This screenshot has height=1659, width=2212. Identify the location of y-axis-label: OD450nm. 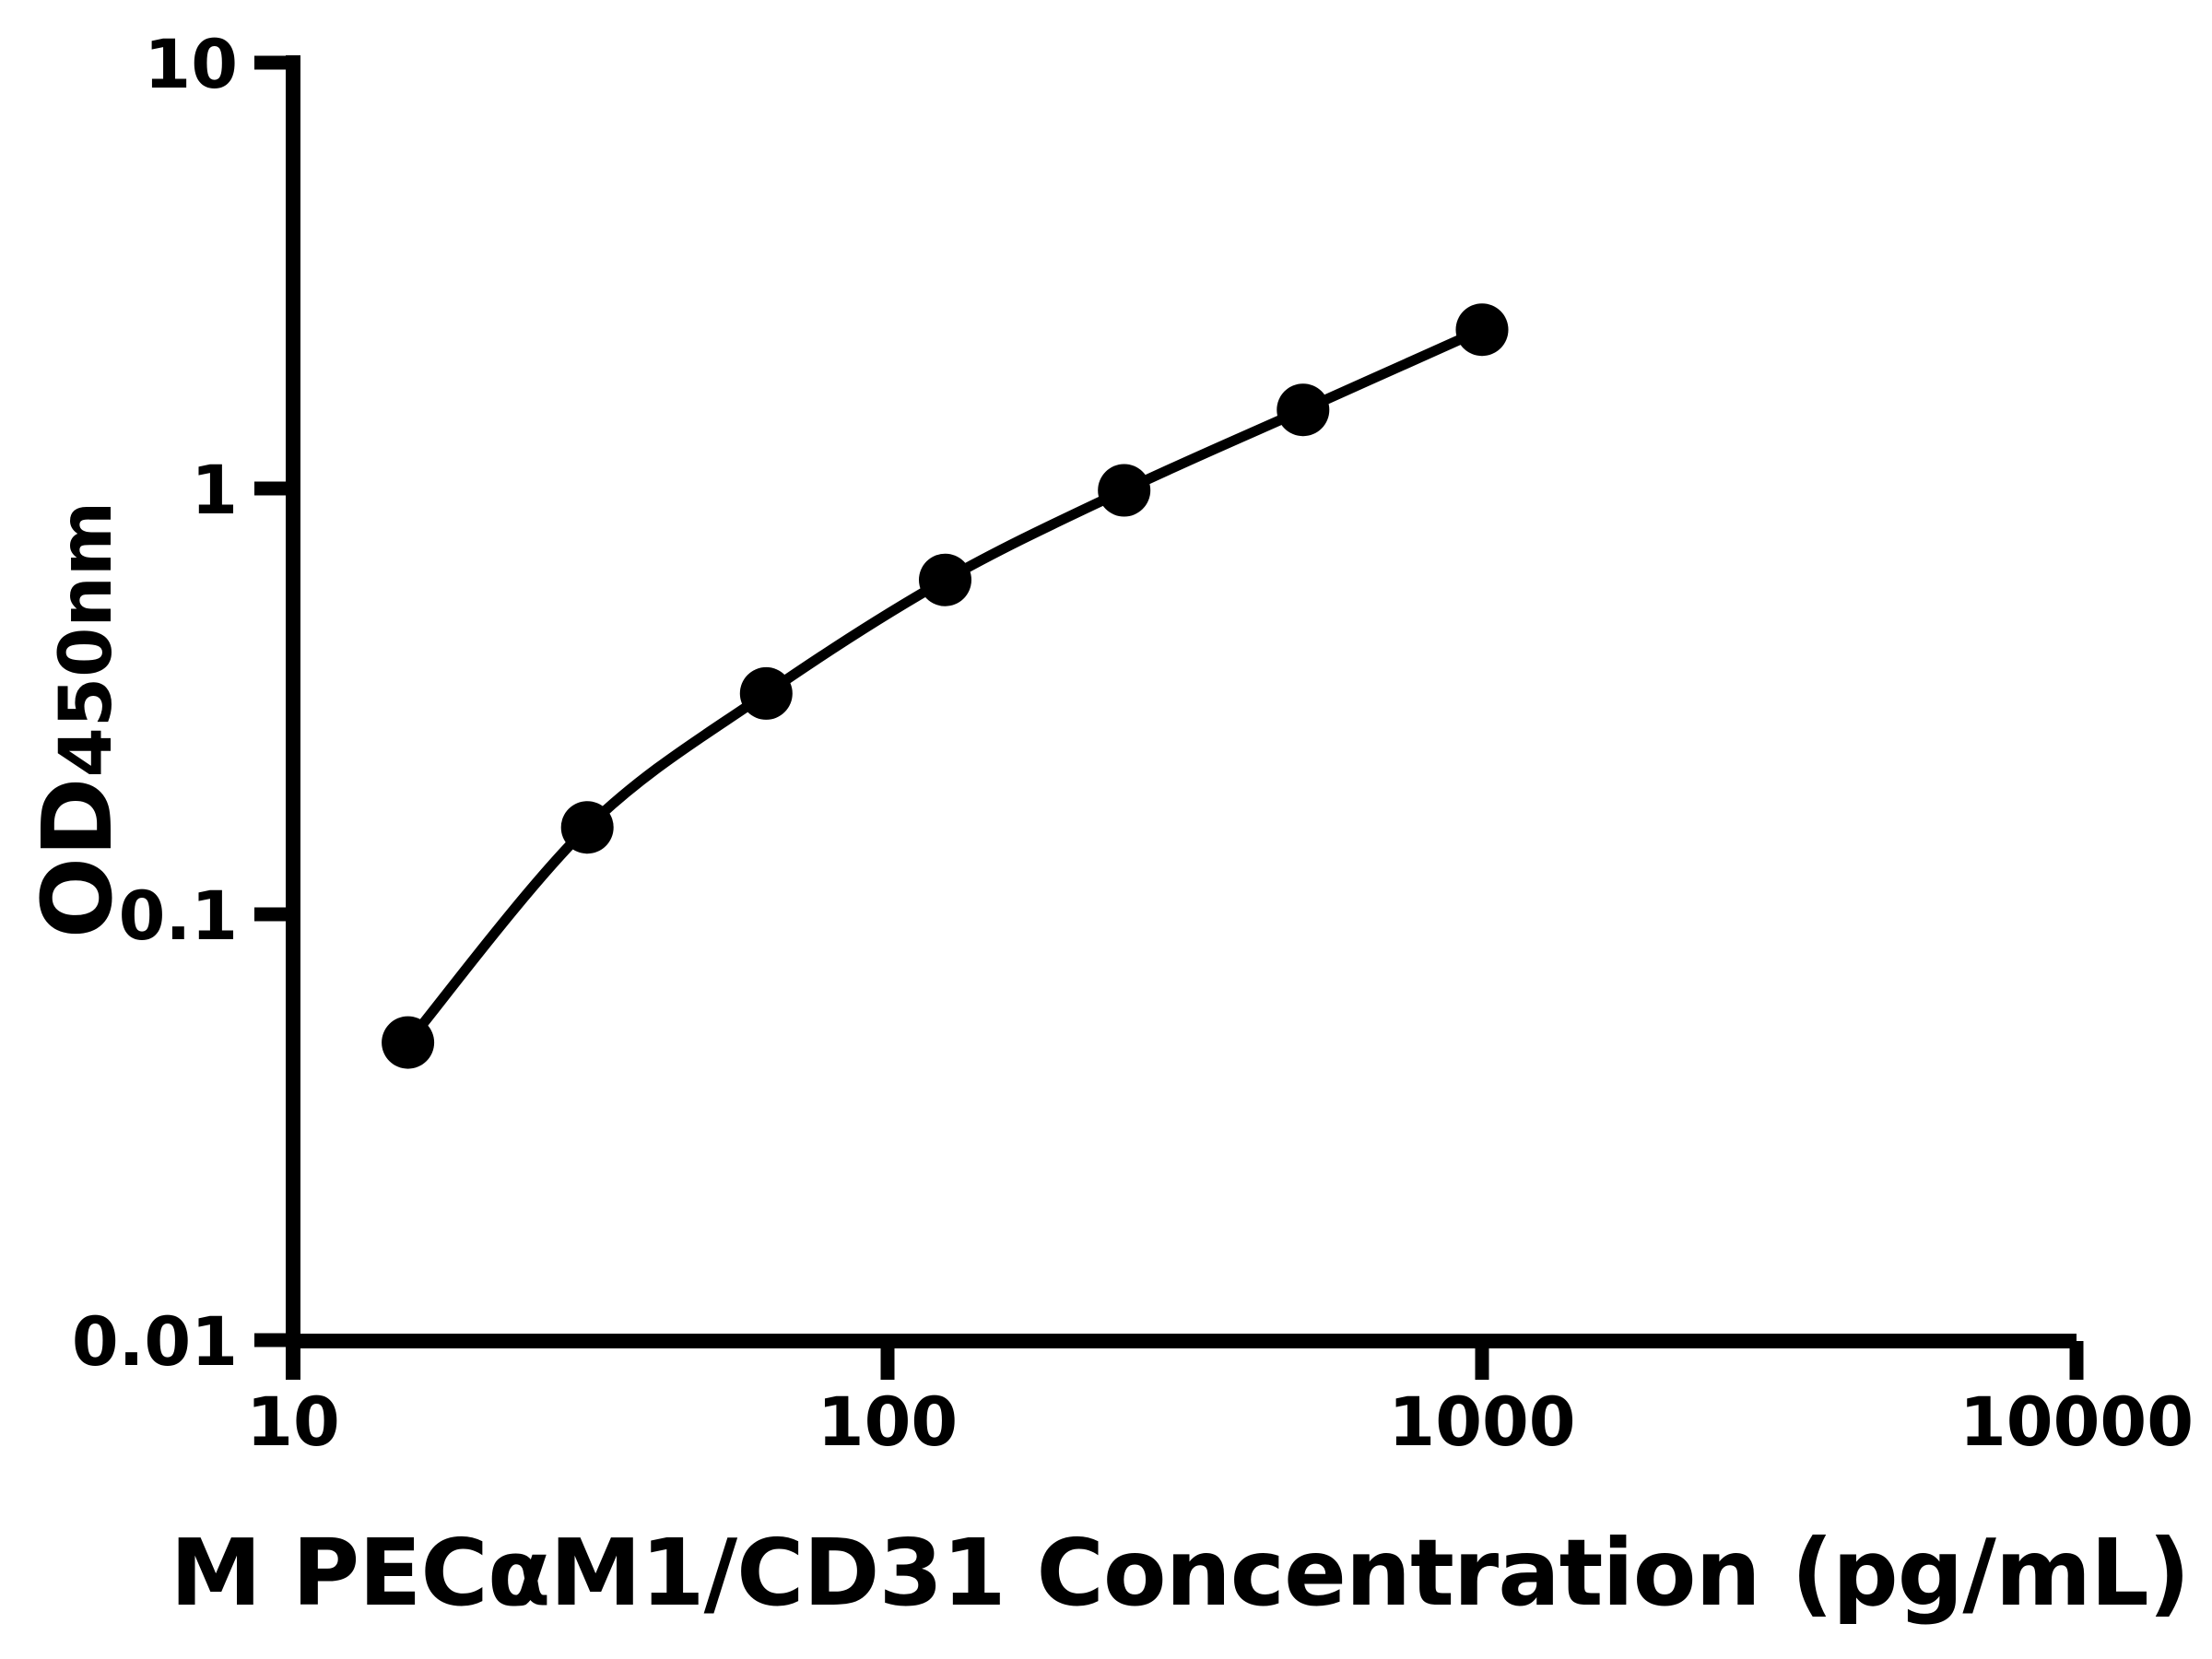
(77, 719).